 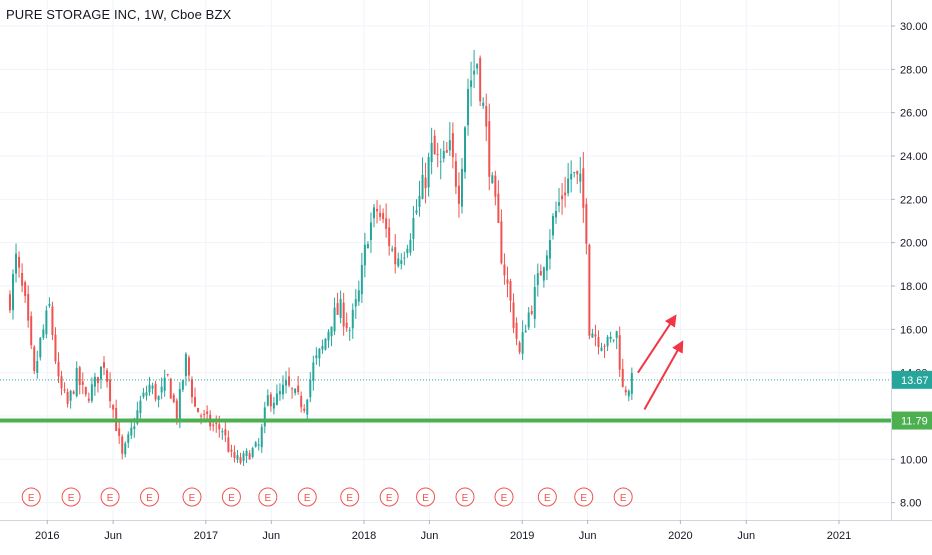 I want to click on trend-arrow, so click(x=663, y=375).